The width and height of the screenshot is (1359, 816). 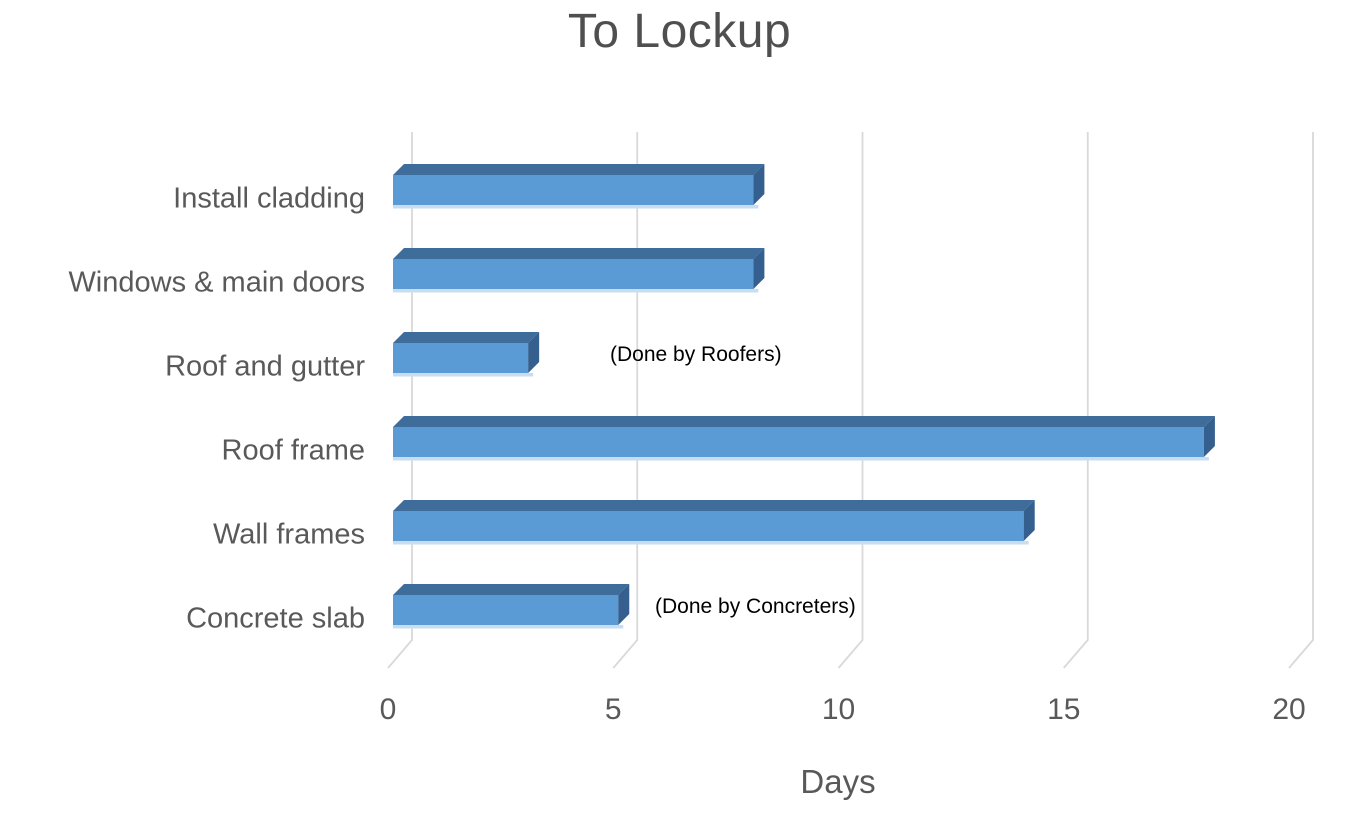 I want to click on x-tick-label: 15, so click(x=1064, y=709).